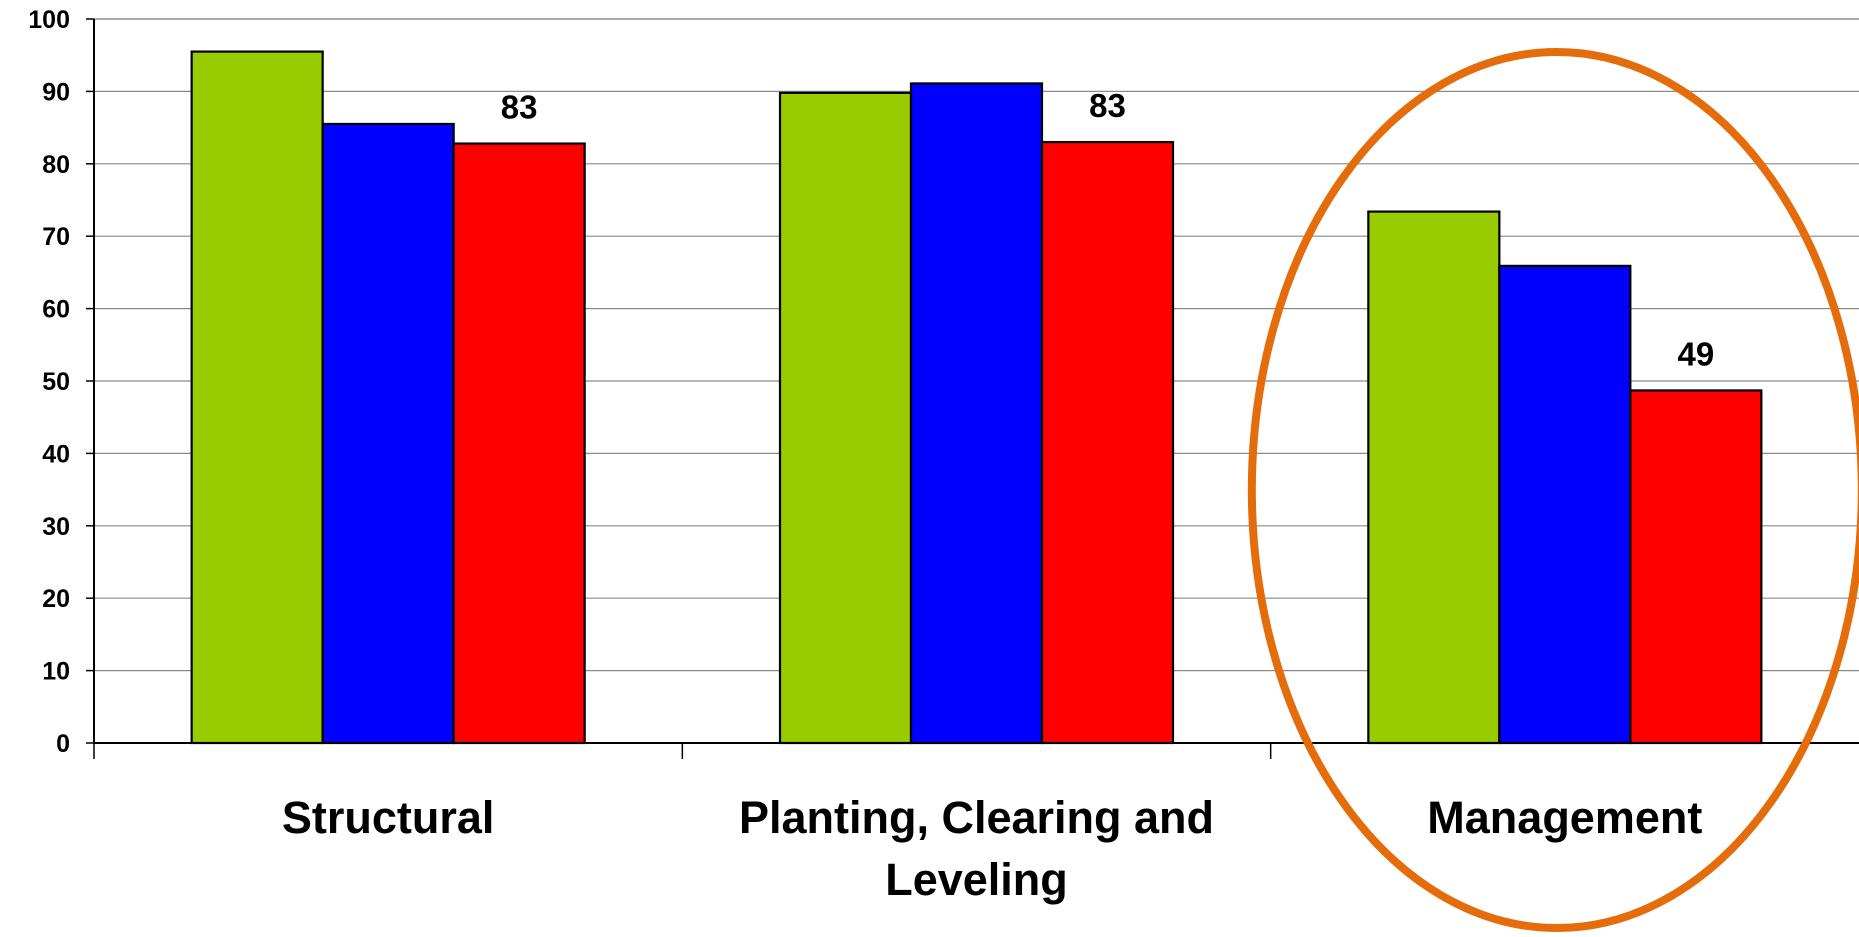 This screenshot has height=937, width=1859. I want to click on y-tick-label: 80, so click(56, 165).